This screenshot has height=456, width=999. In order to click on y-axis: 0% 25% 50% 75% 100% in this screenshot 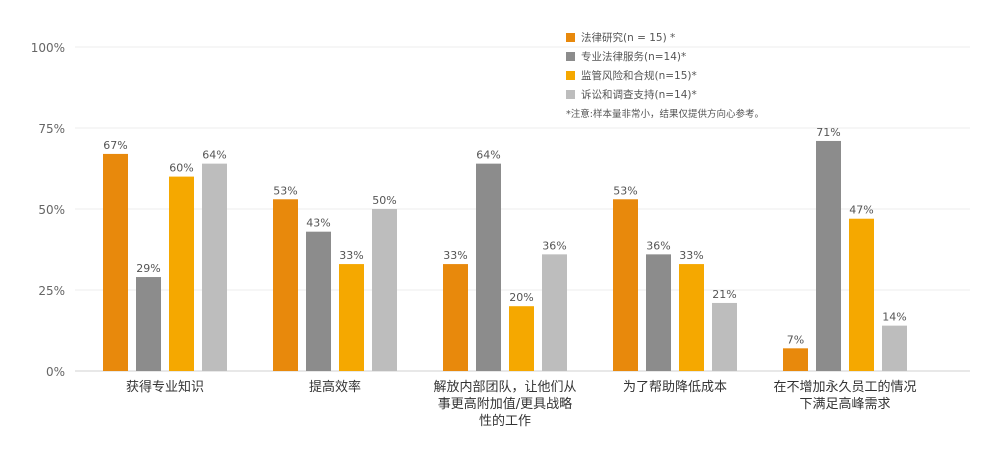, I will do `click(48, 210)`.